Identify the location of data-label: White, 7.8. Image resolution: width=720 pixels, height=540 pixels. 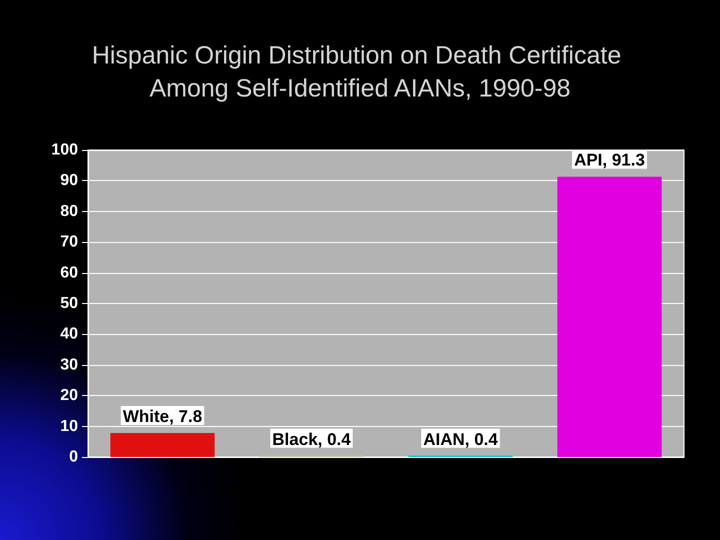
(162, 416).